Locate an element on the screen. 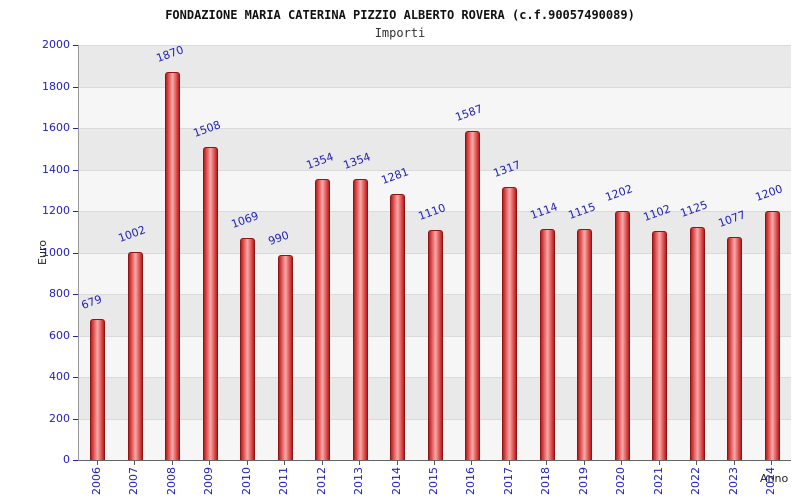 The image size is (800, 500). y-tick-label: 1800 is located at coordinates (56, 86).